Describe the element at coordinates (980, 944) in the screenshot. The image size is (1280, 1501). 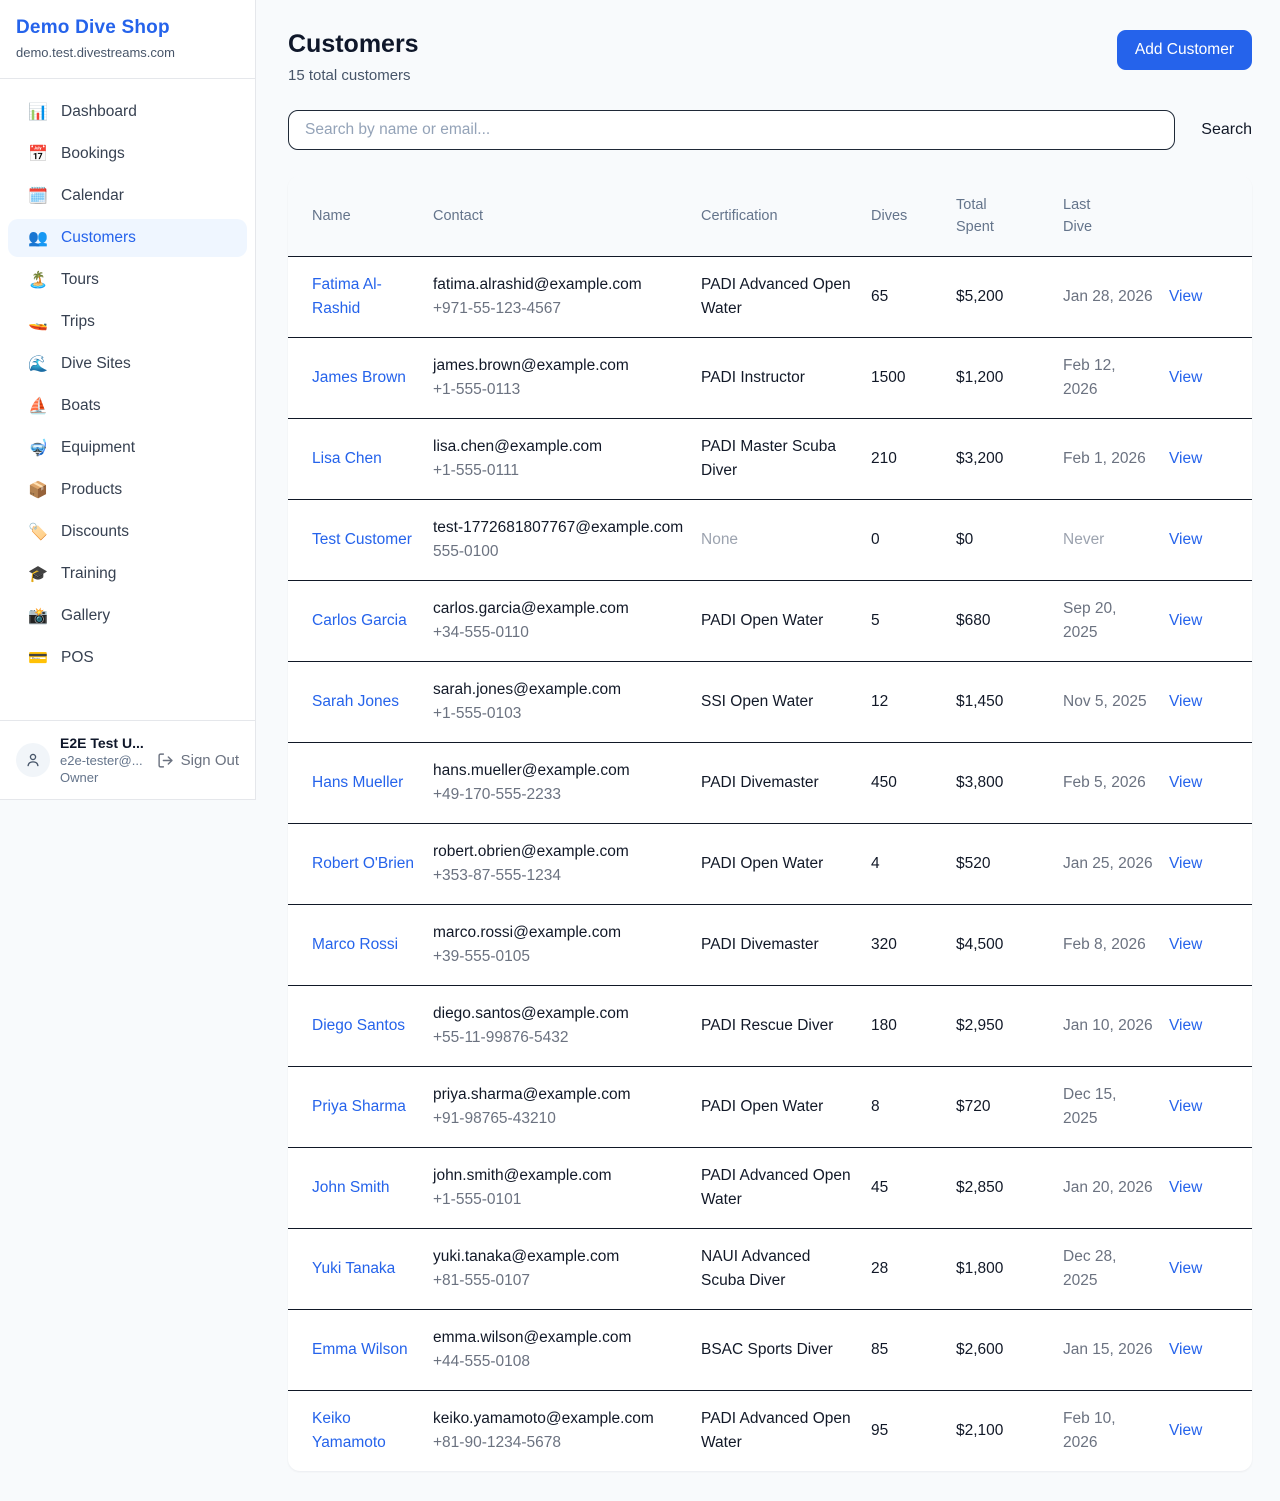
I see `total-spent-cell: $4,500` at that location.